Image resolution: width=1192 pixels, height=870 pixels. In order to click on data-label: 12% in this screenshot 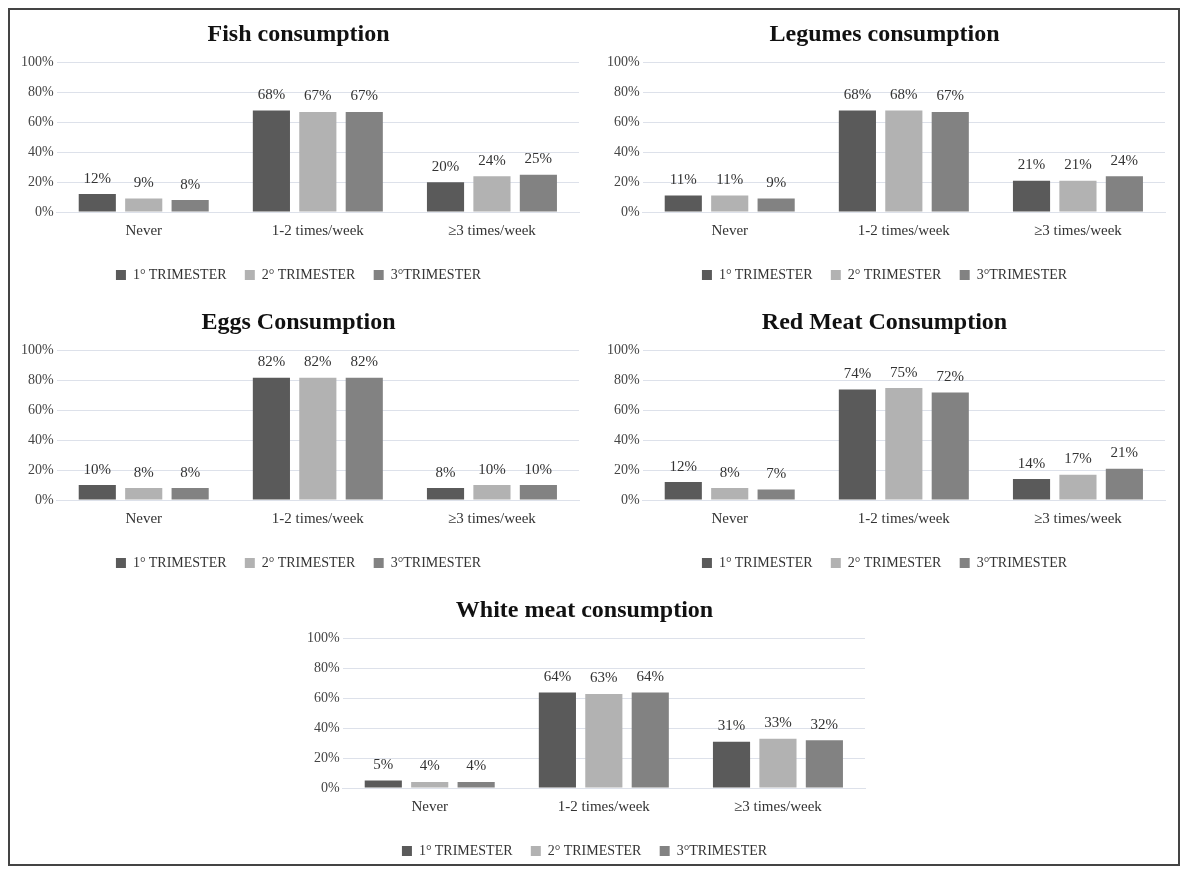, I will do `click(683, 465)`.